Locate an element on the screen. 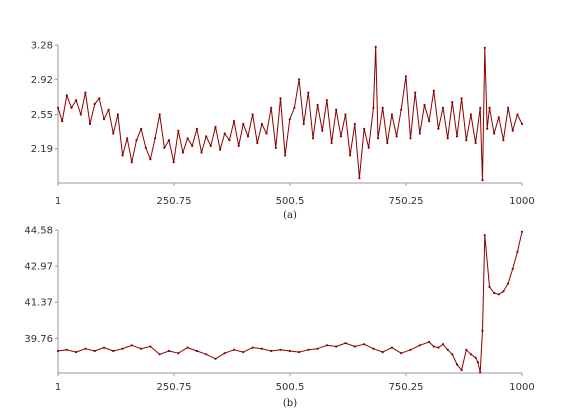 The image size is (579, 419). x-tick-label: 500.5 is located at coordinates (290, 387).